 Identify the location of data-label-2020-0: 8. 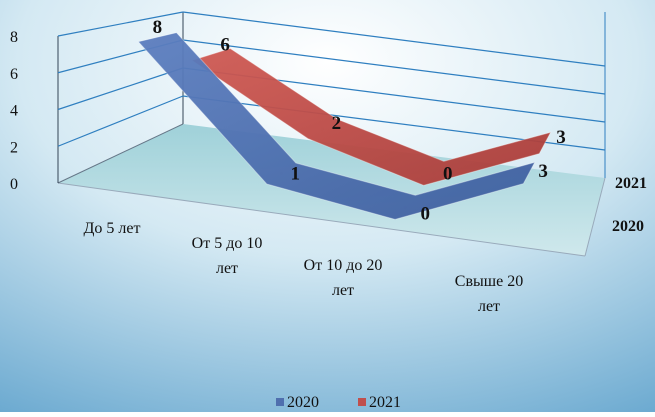
(158, 27).